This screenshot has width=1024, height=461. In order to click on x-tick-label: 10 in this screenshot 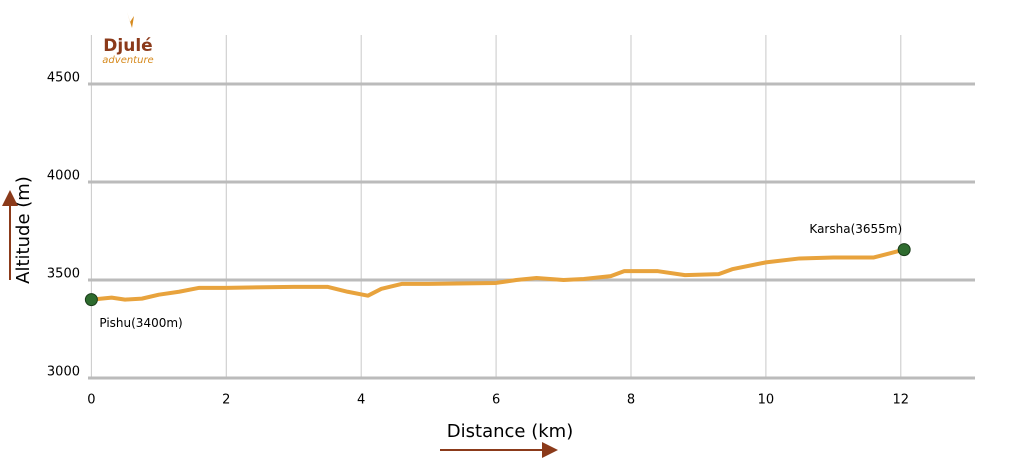, I will do `click(766, 400)`.